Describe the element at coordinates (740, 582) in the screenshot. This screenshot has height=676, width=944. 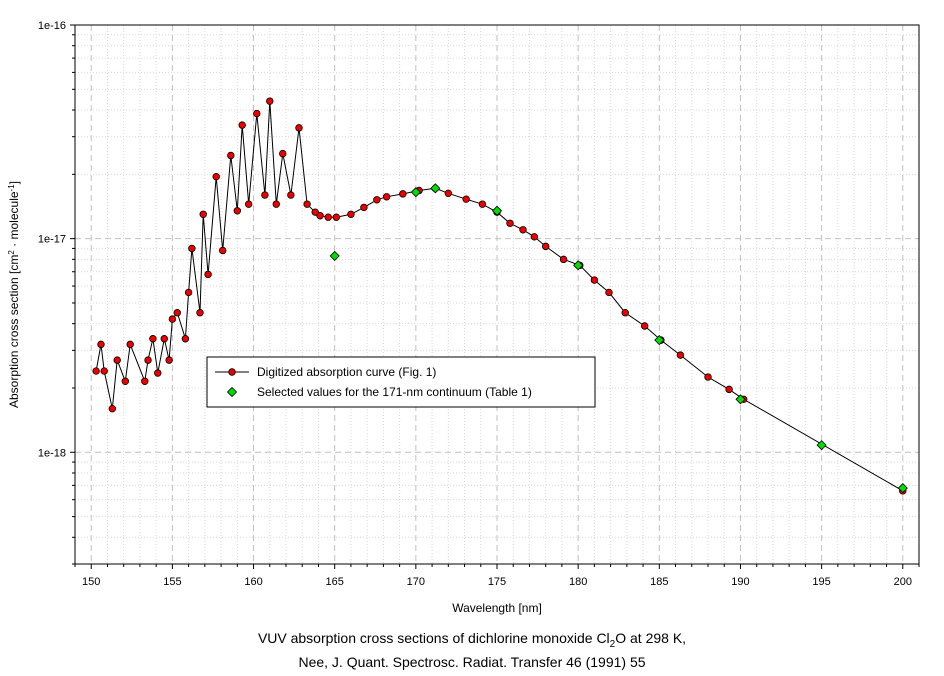
I see `x-tick-label: 190` at that location.